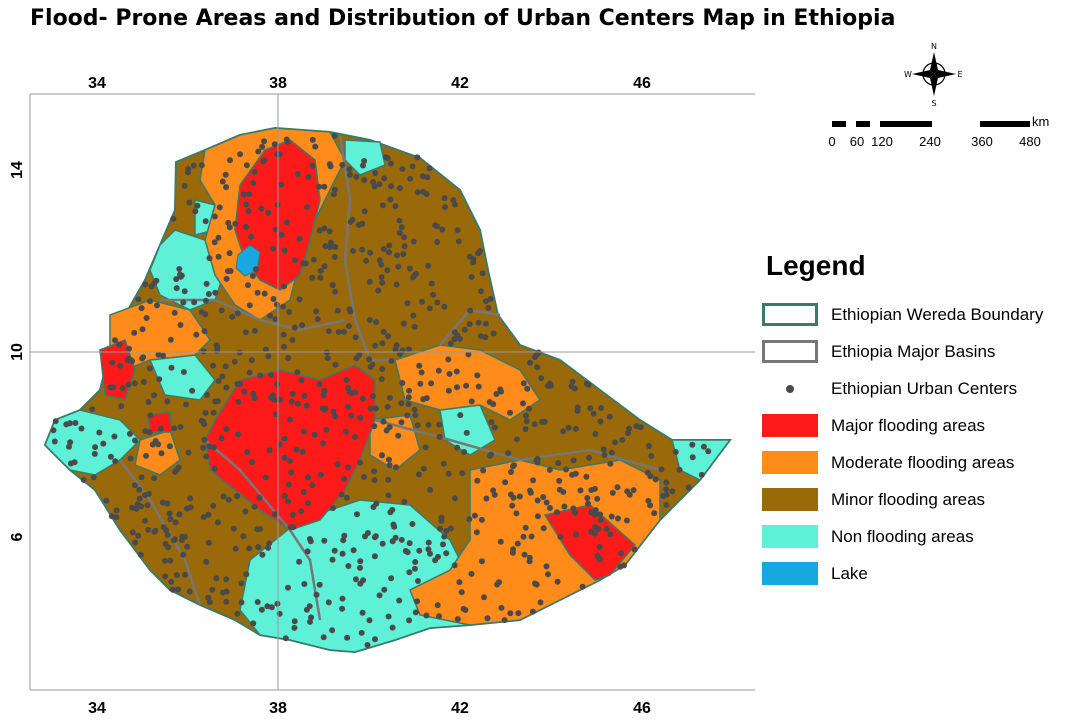 The height and width of the screenshot is (721, 1084). What do you see at coordinates (930, 141) in the screenshot?
I see `scale-label-240: 240` at bounding box center [930, 141].